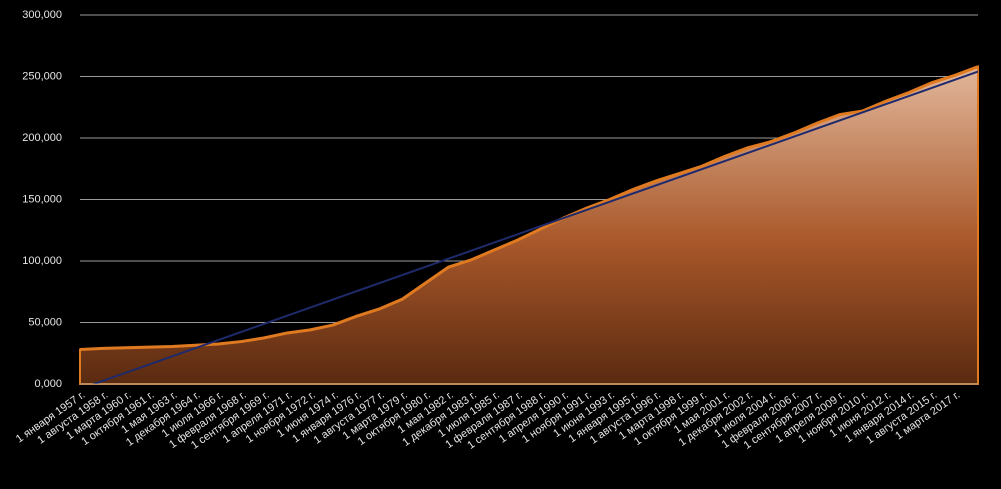 The height and width of the screenshot is (489, 1001). What do you see at coordinates (45, 322) in the screenshot?
I see `y-tick-label: 50,000` at bounding box center [45, 322].